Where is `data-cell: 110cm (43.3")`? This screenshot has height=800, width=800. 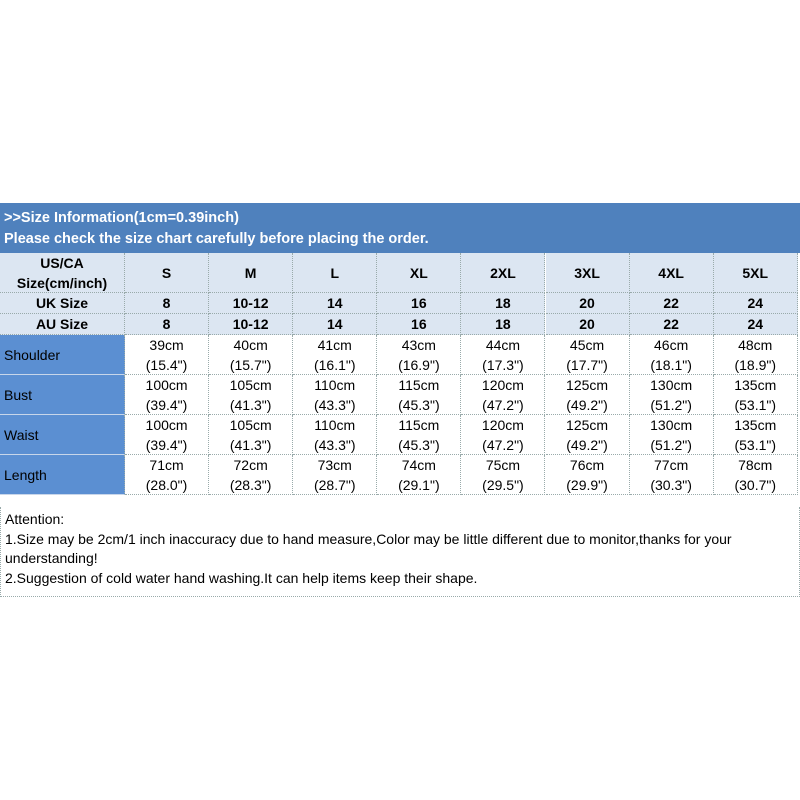
data-cell: 110cm (43.3") is located at coordinates (335, 395).